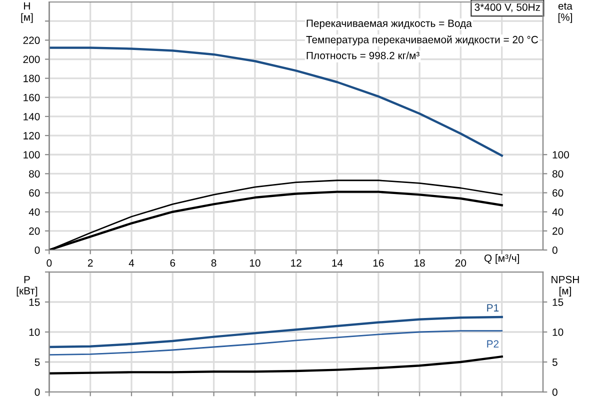  I want to click on y2-tick-label: 10, so click(558, 332).